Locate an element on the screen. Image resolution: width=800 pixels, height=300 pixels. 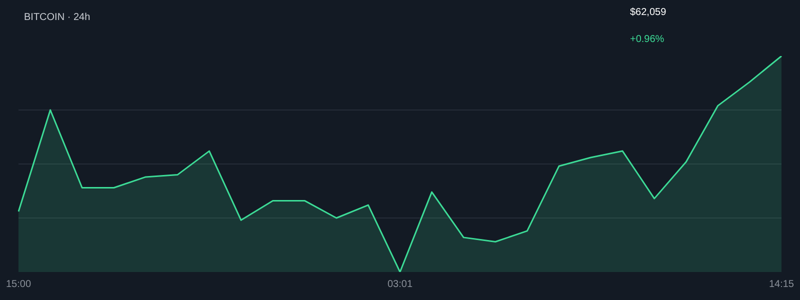
chart-title: BITCOIN · 24h is located at coordinates (57, 17).